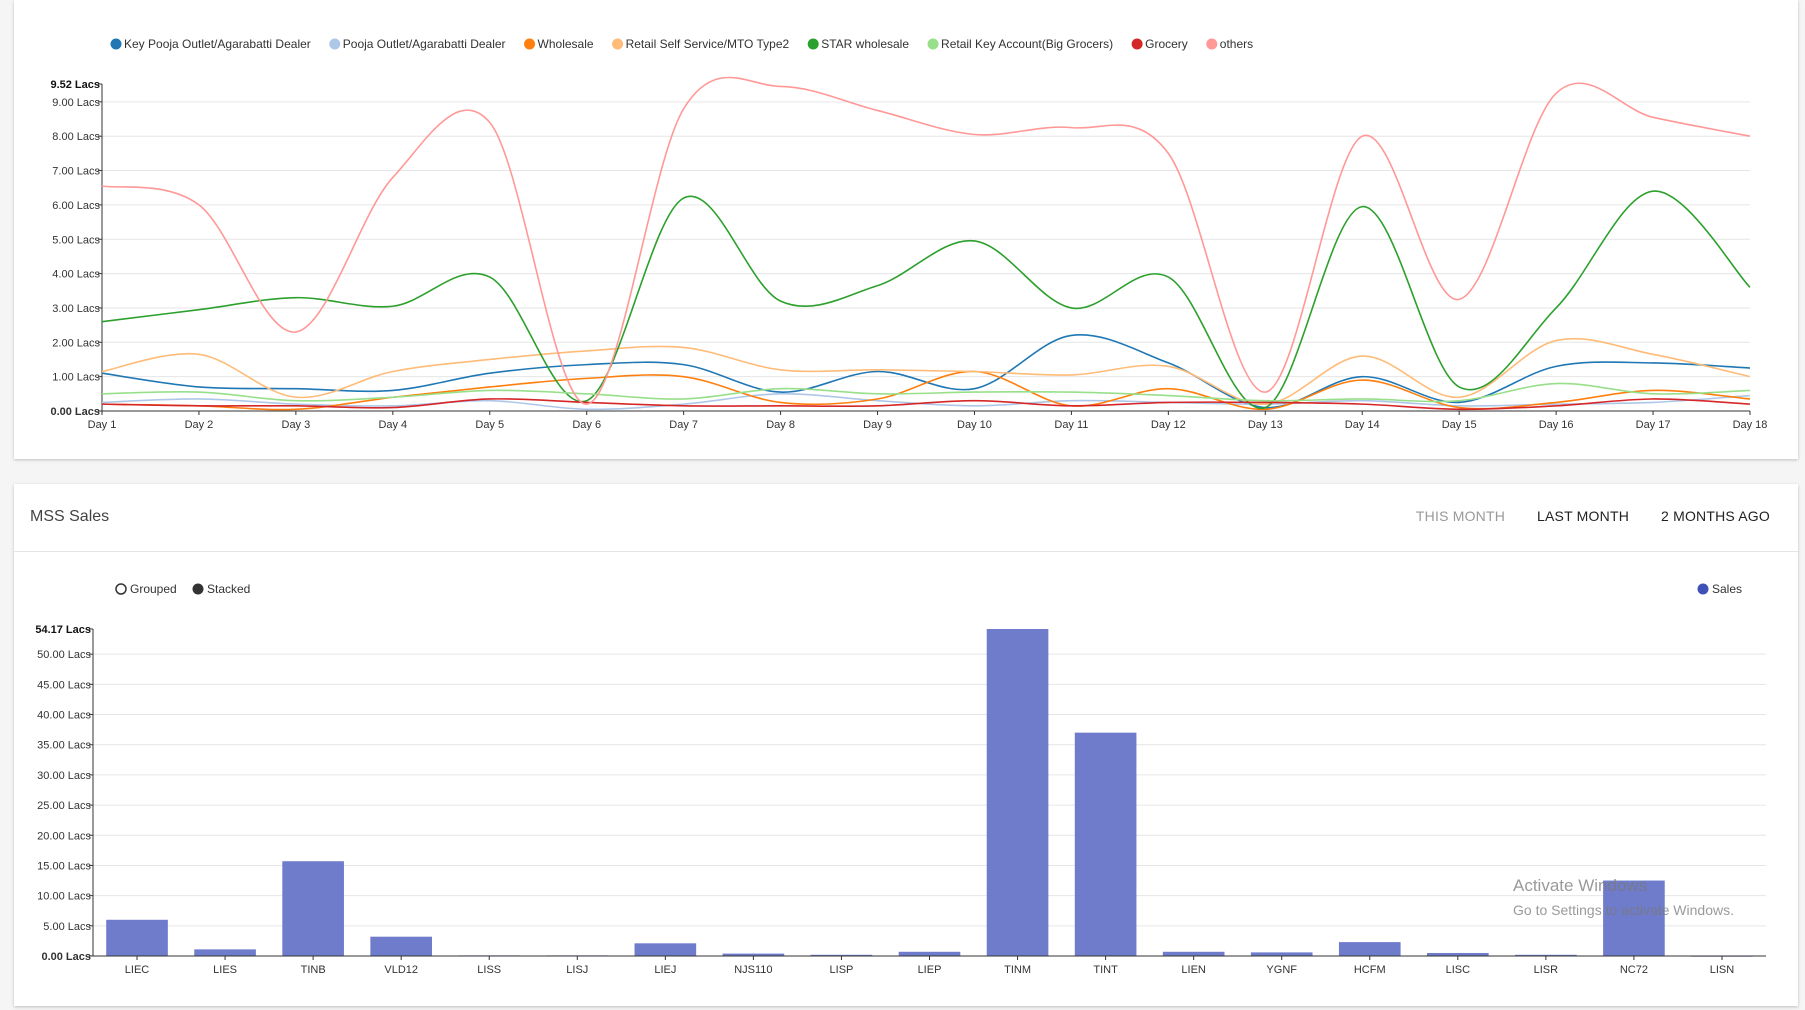  I want to click on legend-item-1: Pooja Outlet/Agarabatti Dealer, so click(417, 44).